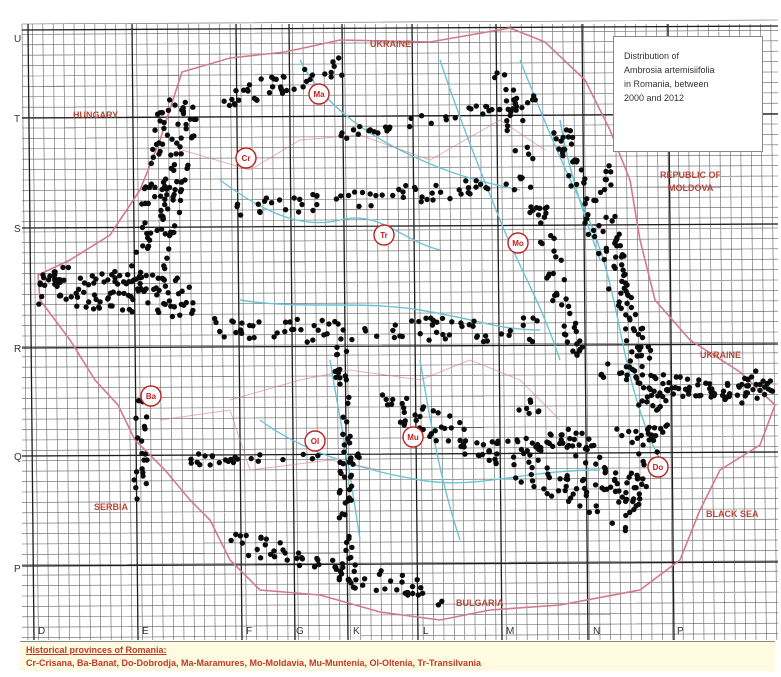 The image size is (781, 677). Describe the element at coordinates (480, 603) in the screenshot. I see `country-label-bulgaria: BULGARIA` at that location.